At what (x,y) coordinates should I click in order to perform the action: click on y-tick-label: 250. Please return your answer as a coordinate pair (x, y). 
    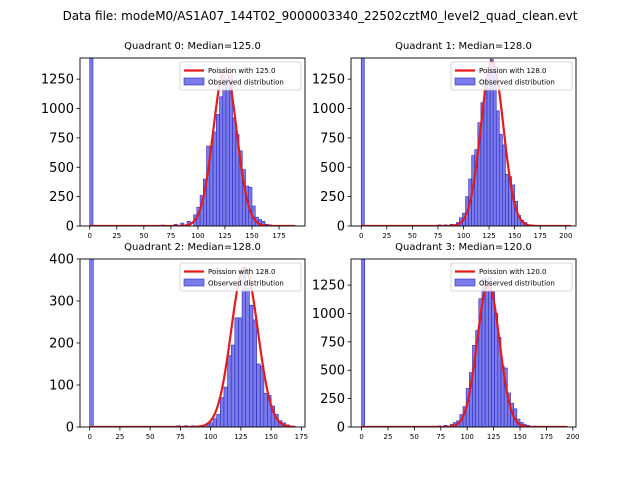
    Looking at the image, I should click on (332, 399).